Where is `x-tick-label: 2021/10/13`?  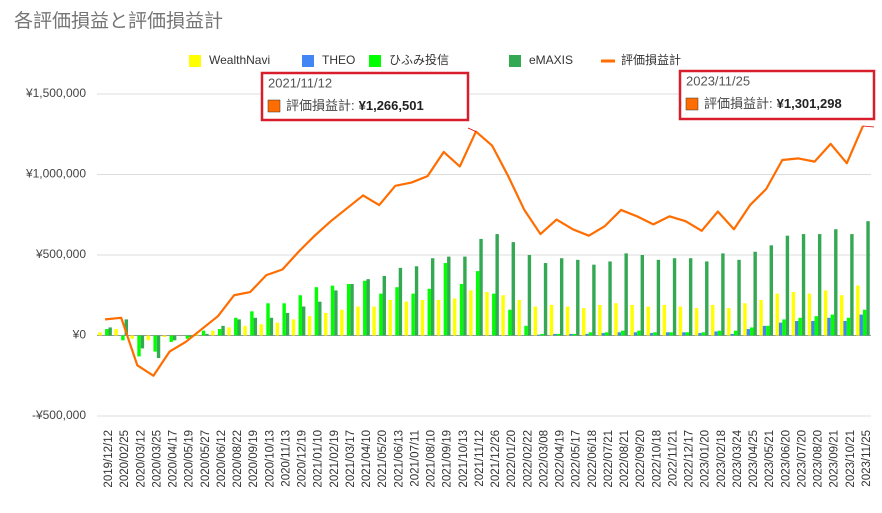 x-tick-label: 2021/10/13 is located at coordinates (464, 459).